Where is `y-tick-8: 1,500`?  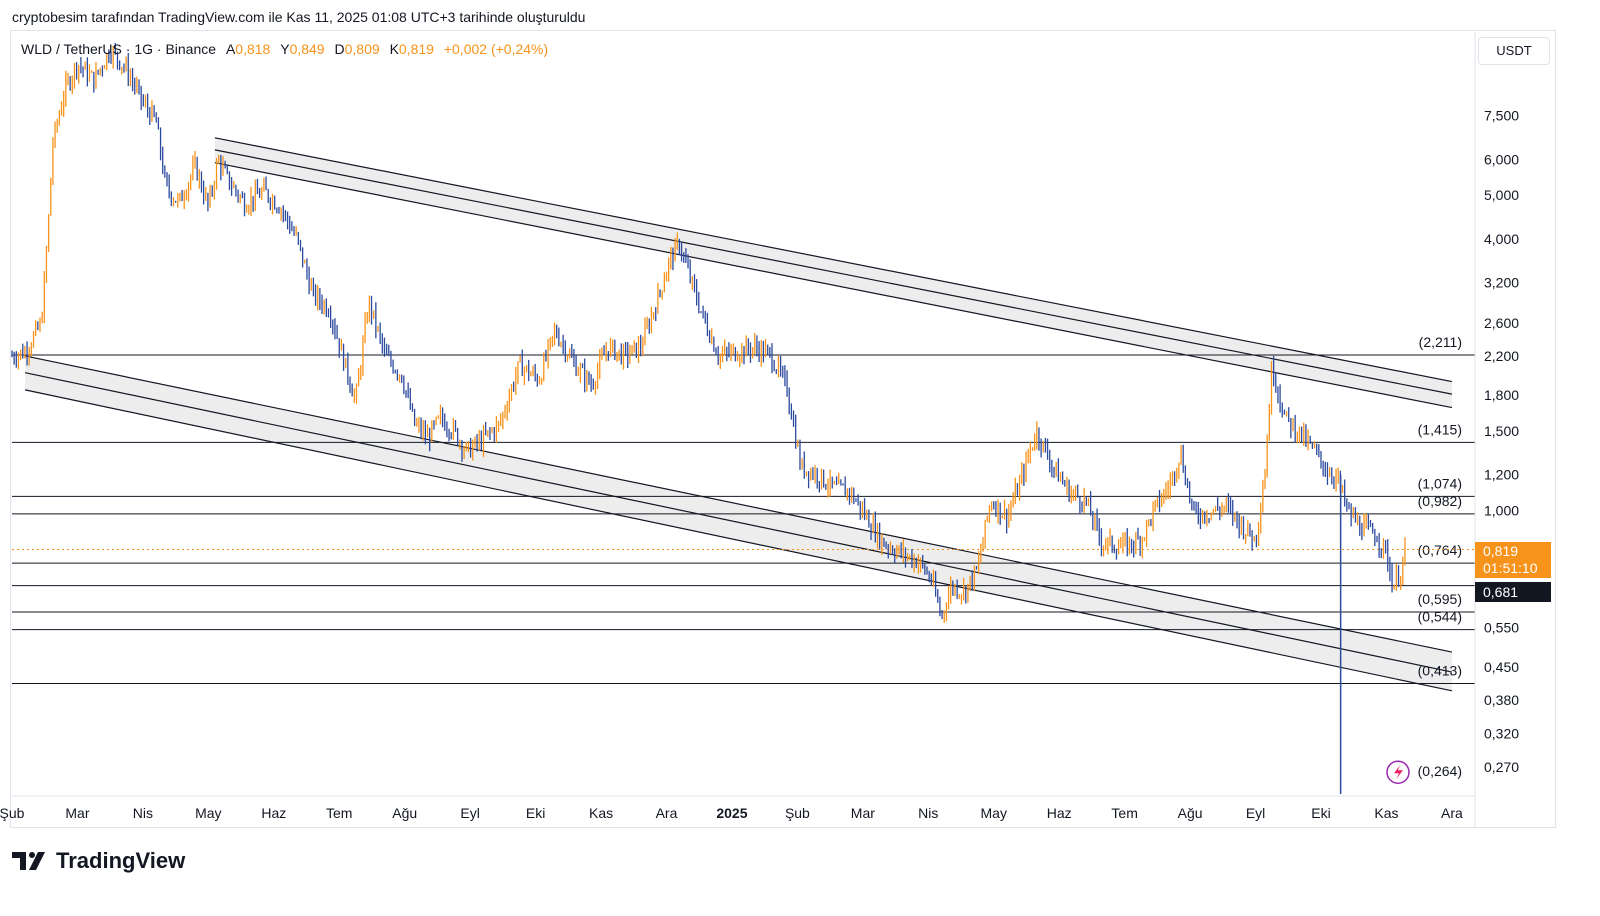 y-tick-8: 1,500 is located at coordinates (1501, 431).